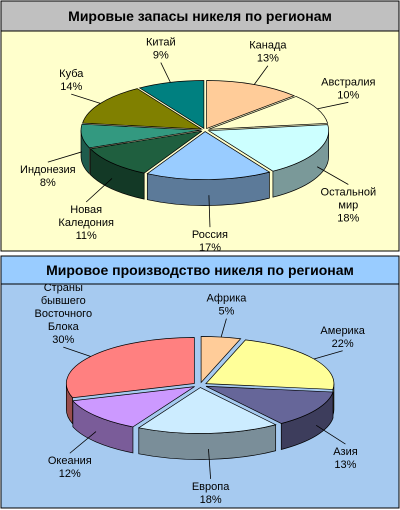 The height and width of the screenshot is (510, 400). What do you see at coordinates (63, 340) in the screenshot?
I see `value-label: 30%` at bounding box center [63, 340].